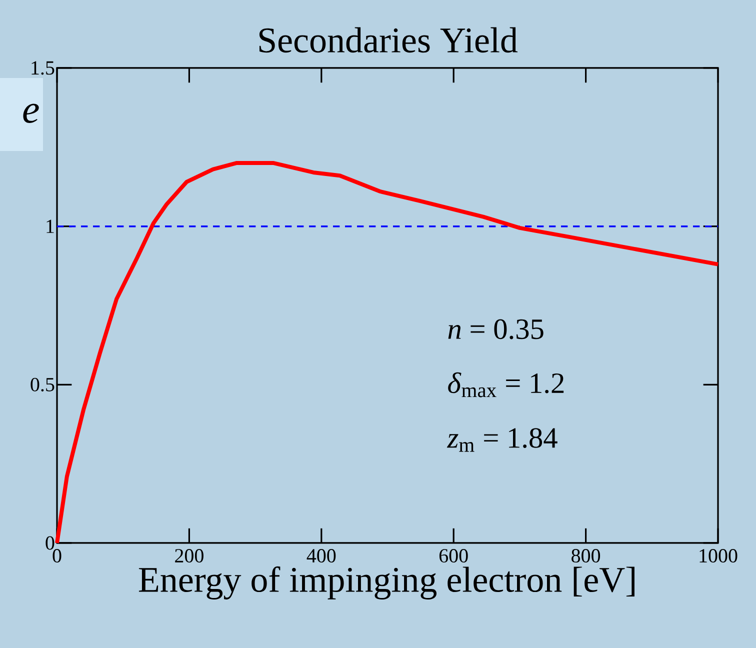 Image resolution: width=756 pixels, height=648 pixels. What do you see at coordinates (719, 556) in the screenshot?
I see `x-tick-label: 1000` at bounding box center [719, 556].